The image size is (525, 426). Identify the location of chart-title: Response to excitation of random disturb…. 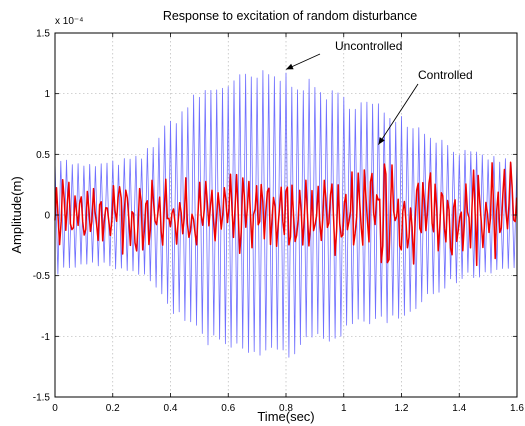
(290, 16).